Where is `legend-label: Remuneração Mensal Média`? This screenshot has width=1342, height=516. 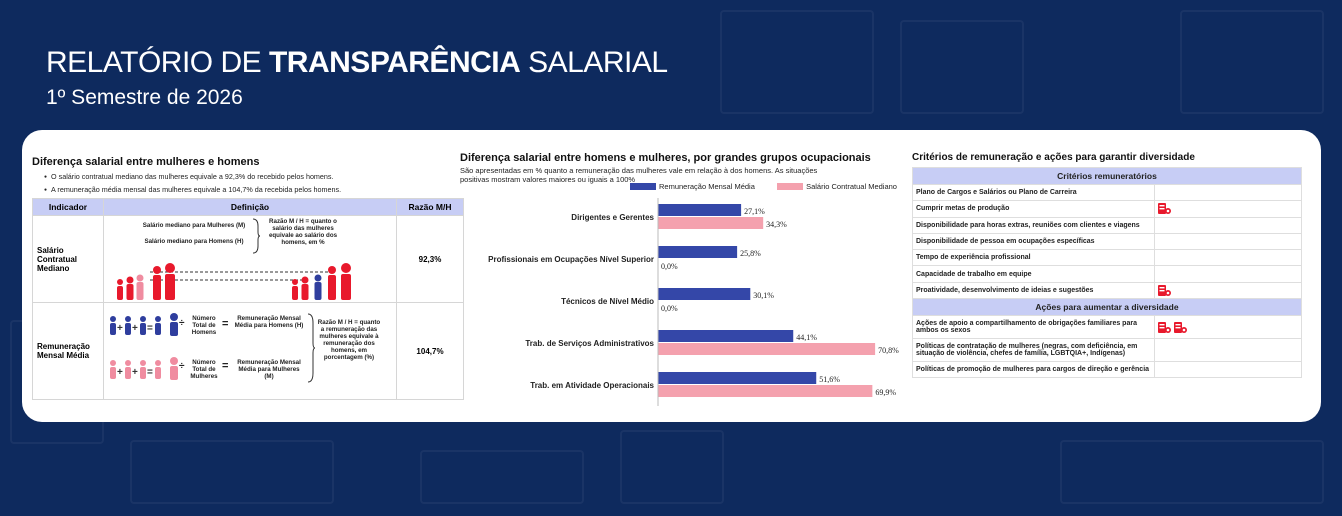 legend-label: Remuneração Mensal Média is located at coordinates (707, 186).